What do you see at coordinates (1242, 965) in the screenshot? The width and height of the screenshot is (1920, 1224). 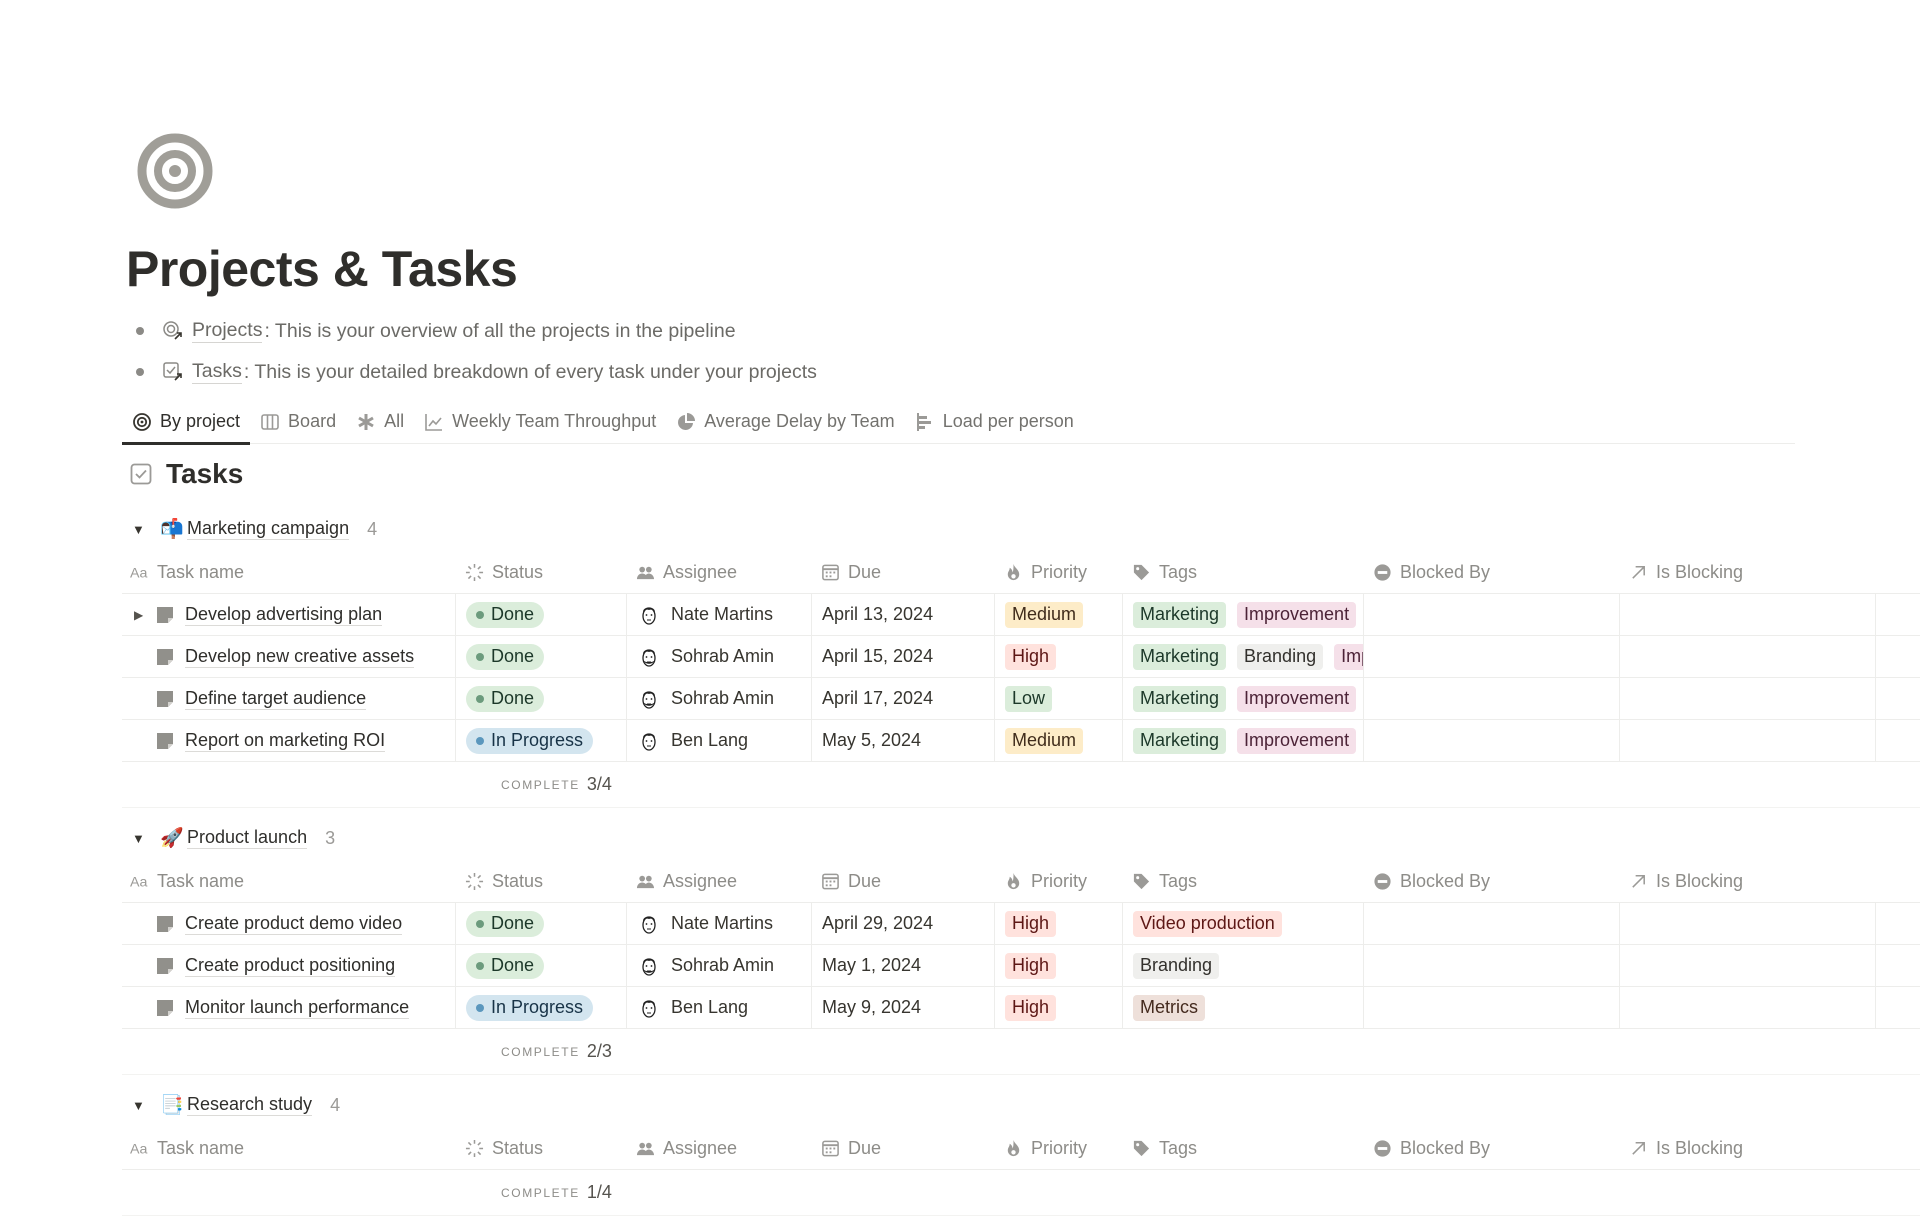 I see `tags-cell: Branding` at bounding box center [1242, 965].